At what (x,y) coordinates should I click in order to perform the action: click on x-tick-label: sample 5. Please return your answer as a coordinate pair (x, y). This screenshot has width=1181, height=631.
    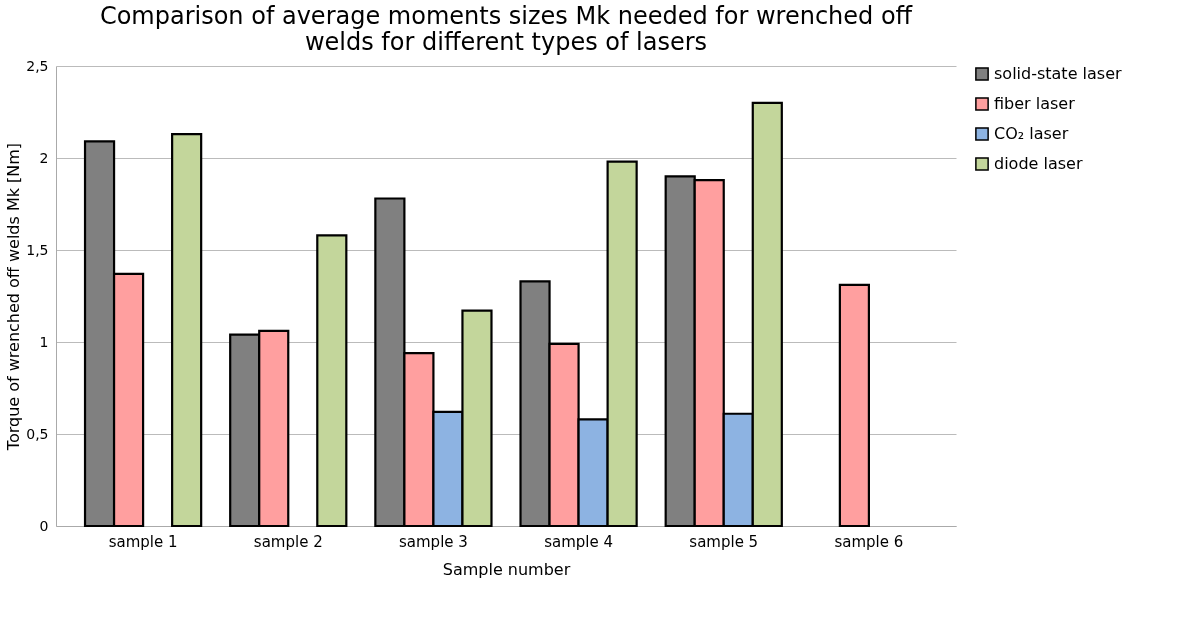
    Looking at the image, I should click on (724, 541).